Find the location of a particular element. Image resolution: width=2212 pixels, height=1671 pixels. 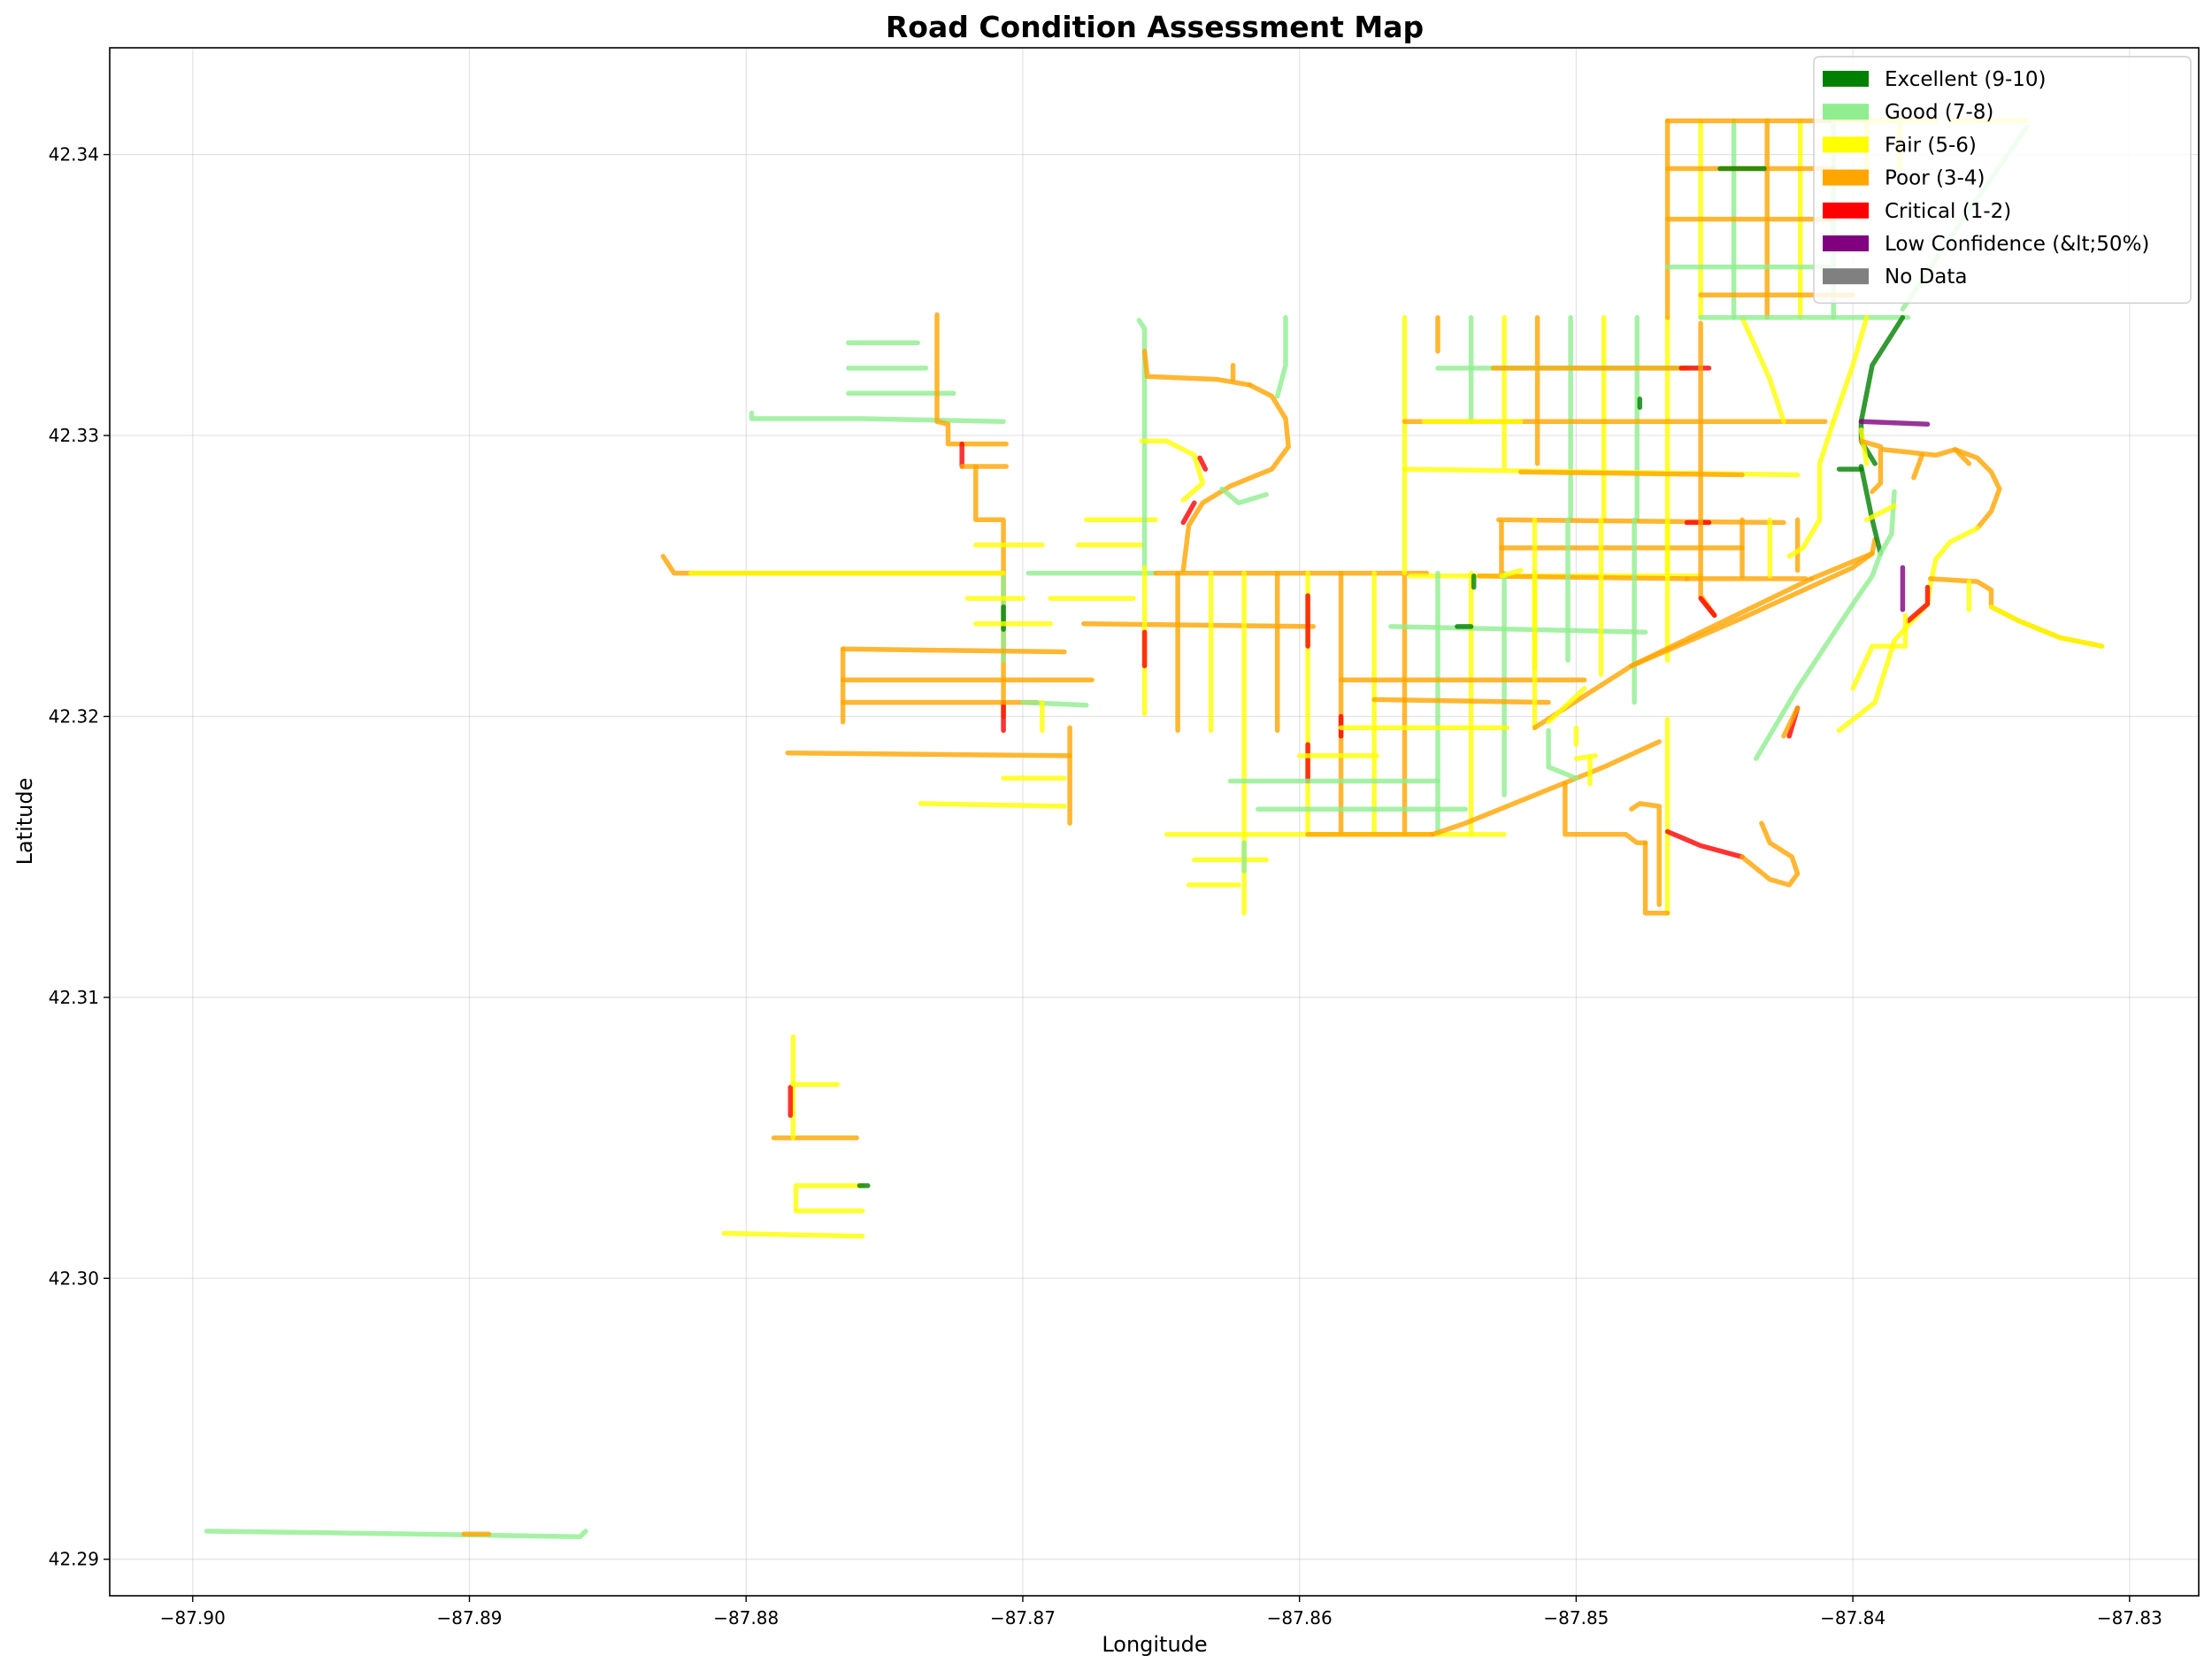

legend-label-fair: Fair (5-6) is located at coordinates (1931, 145).